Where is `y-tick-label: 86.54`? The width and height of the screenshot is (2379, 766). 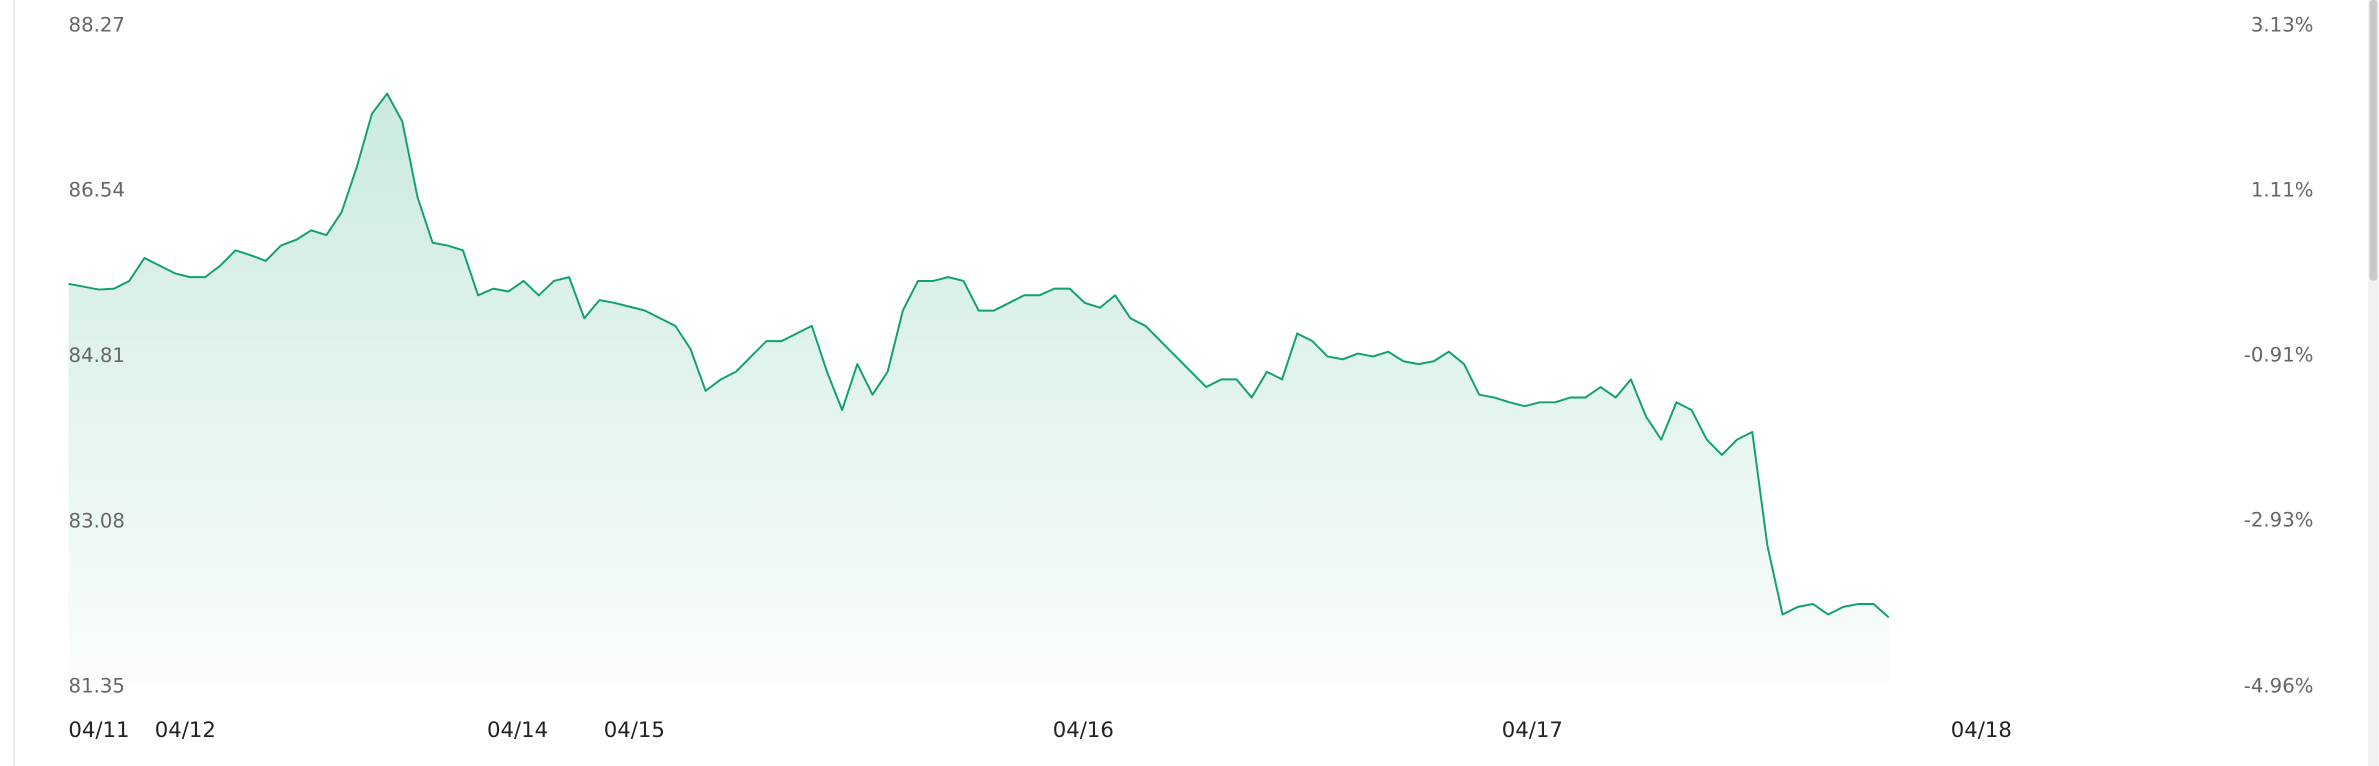
y-tick-label: 86.54 is located at coordinates (97, 190).